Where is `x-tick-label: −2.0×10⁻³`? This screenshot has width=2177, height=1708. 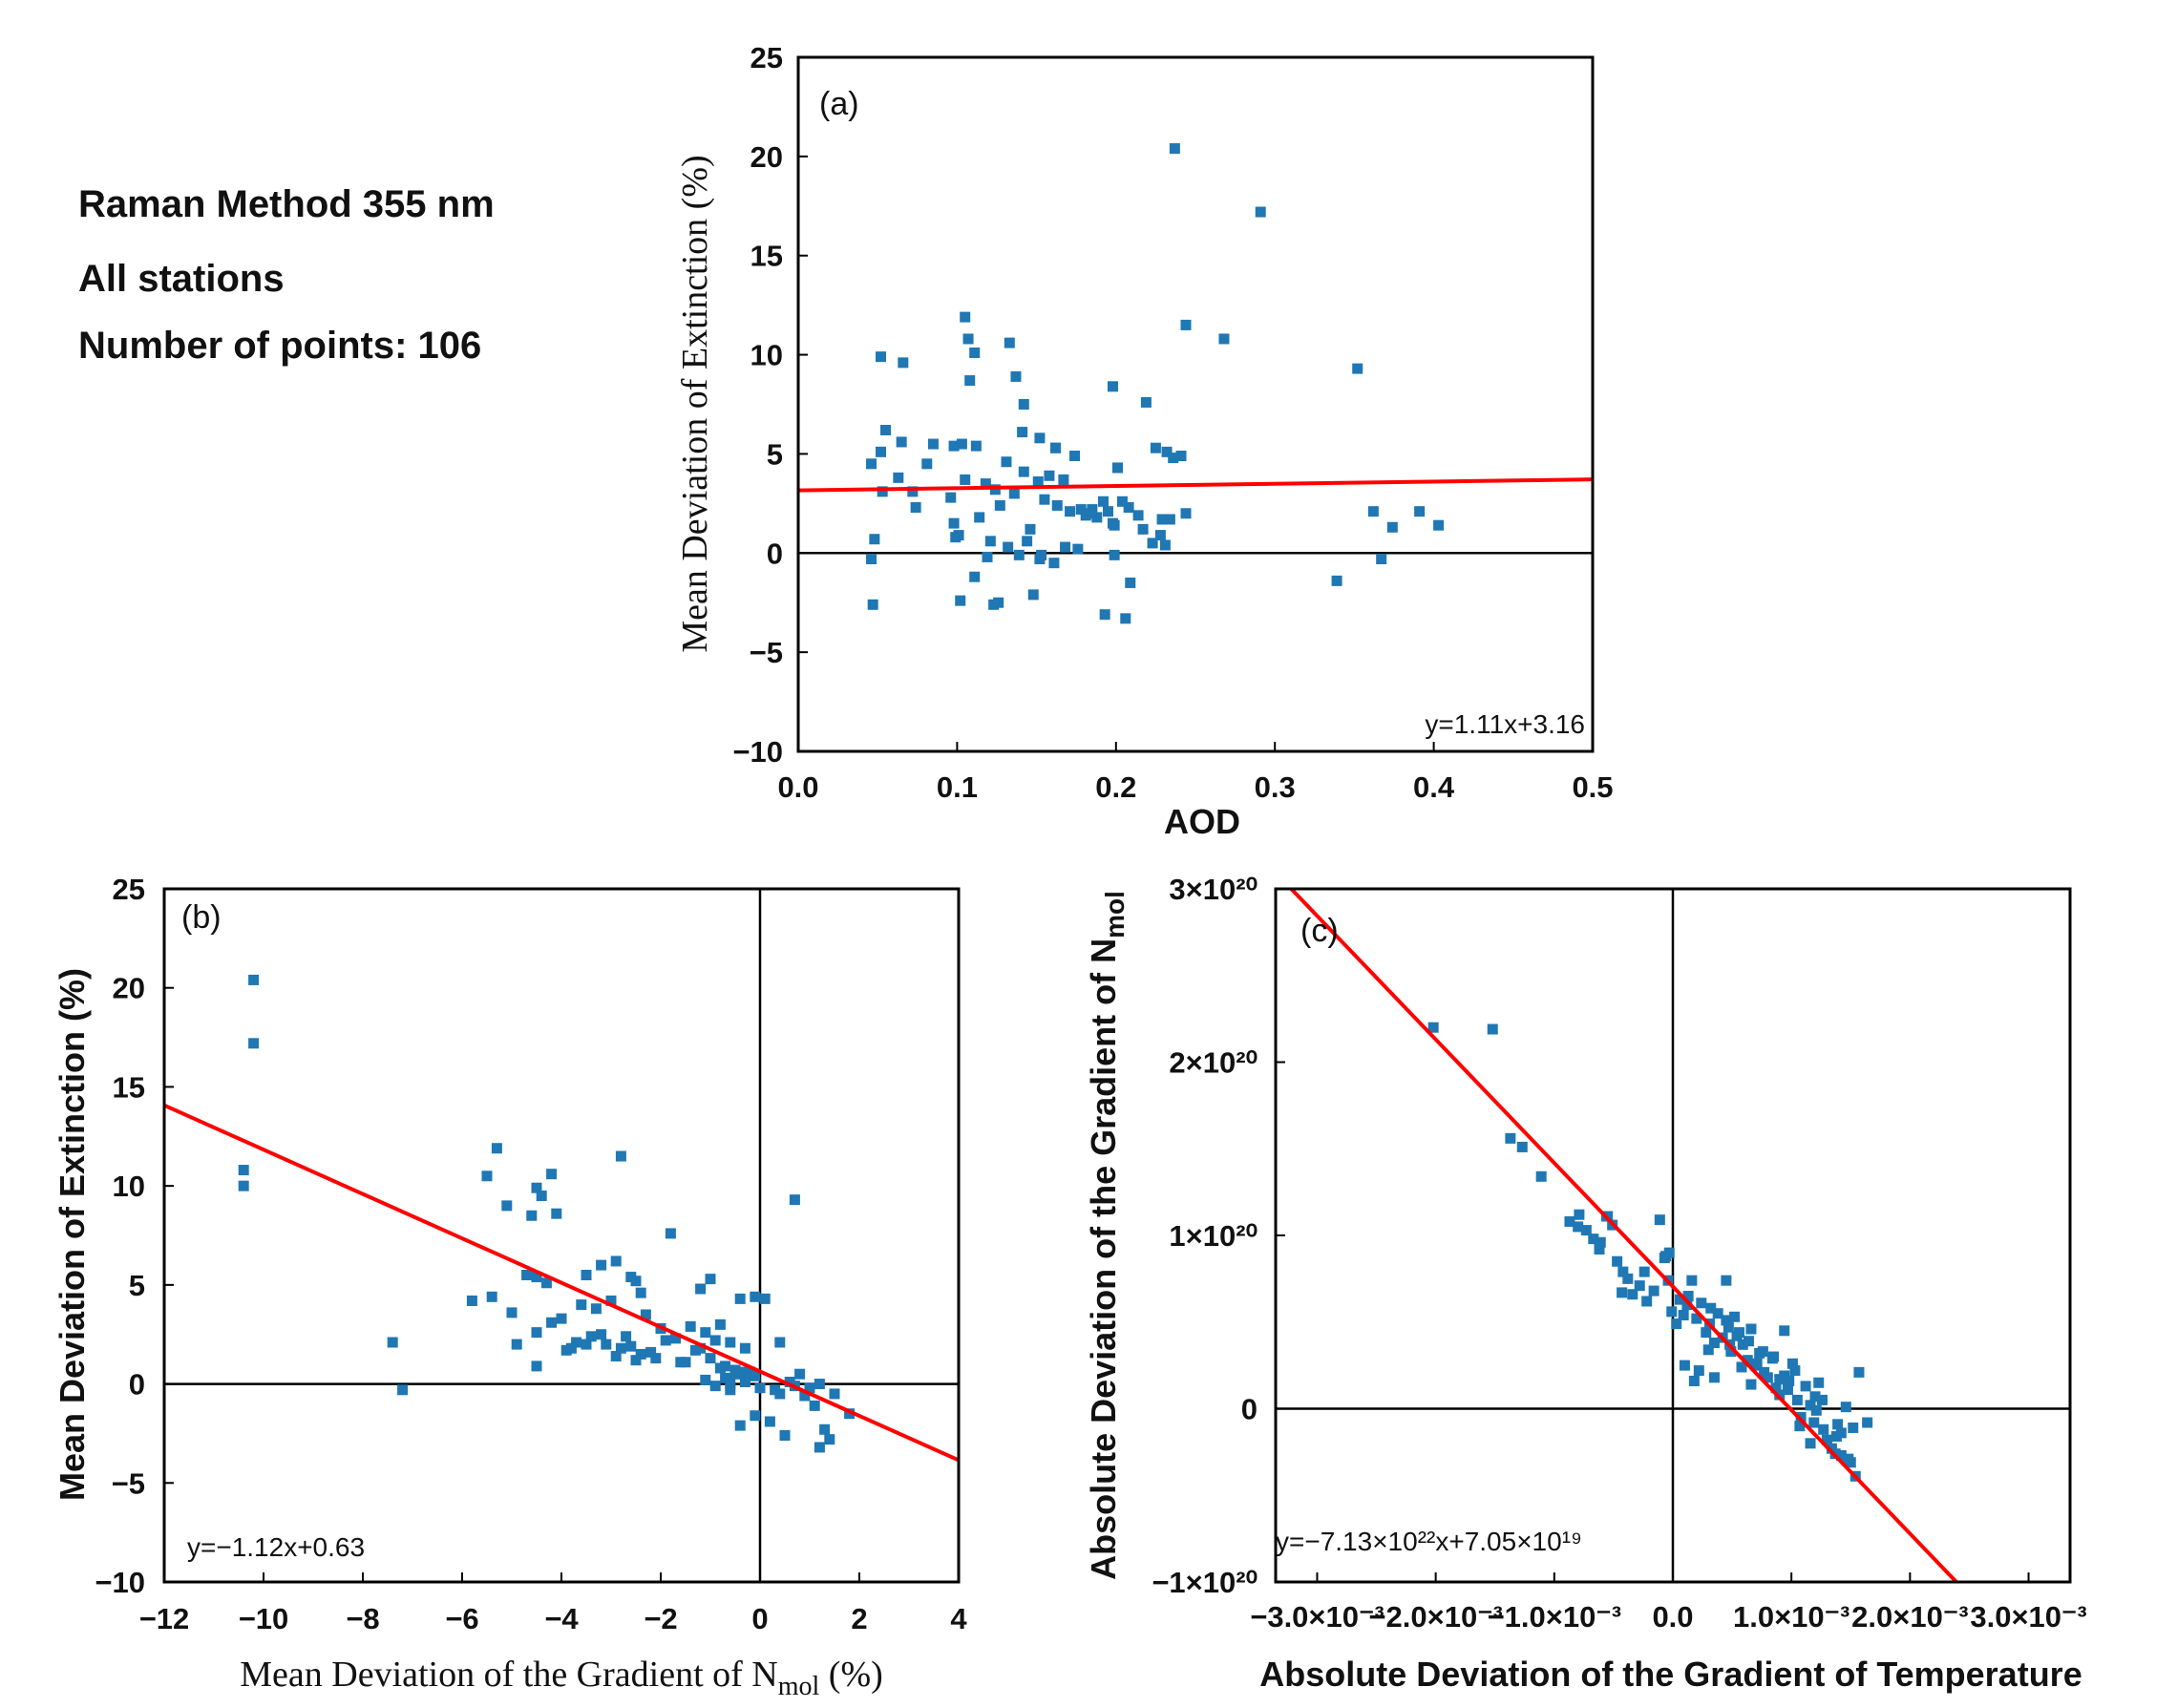
x-tick-label: −2.0×10⁻³ is located at coordinates (1435, 1617).